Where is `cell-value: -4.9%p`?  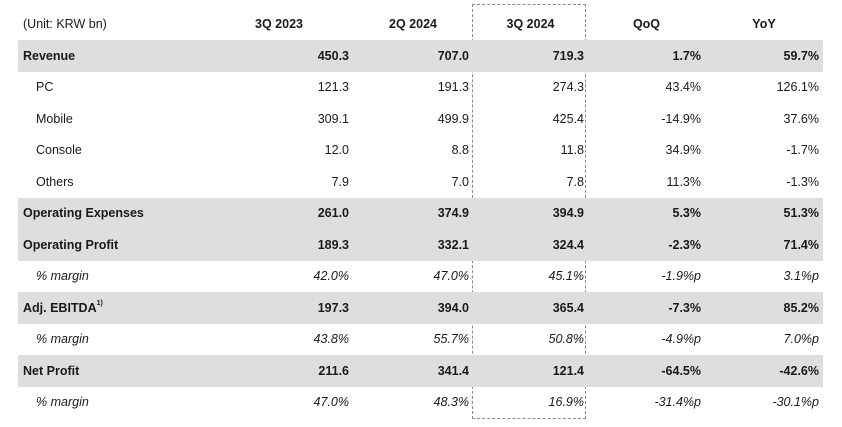 cell-value: -4.9%p is located at coordinates (681, 339).